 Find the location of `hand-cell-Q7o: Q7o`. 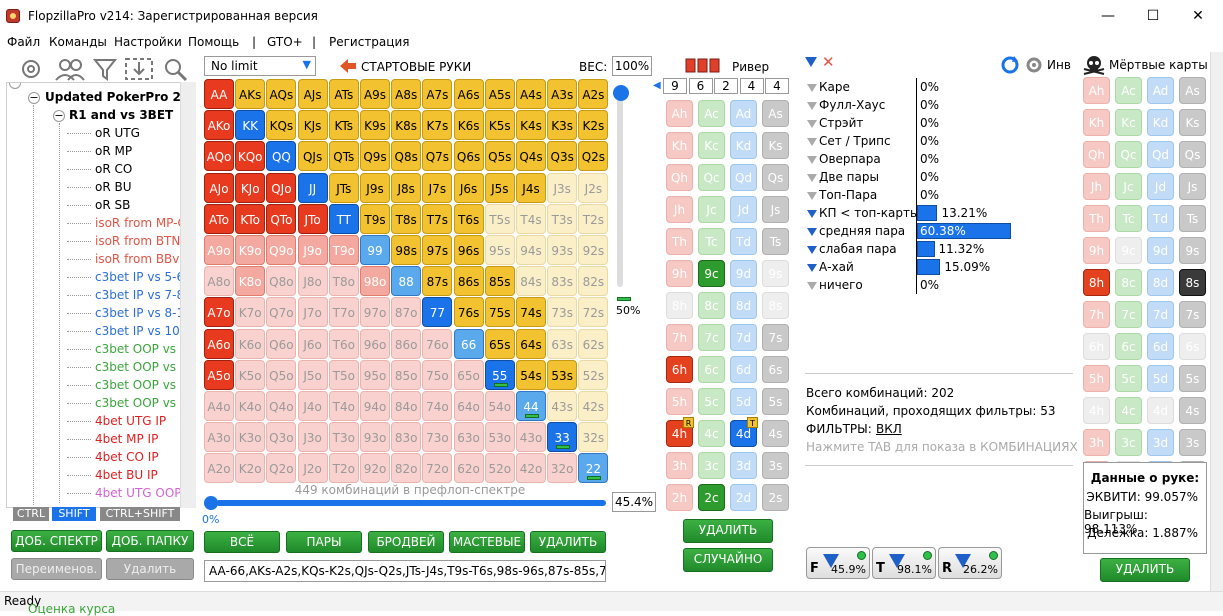

hand-cell-Q7o: Q7o is located at coordinates (281, 312).